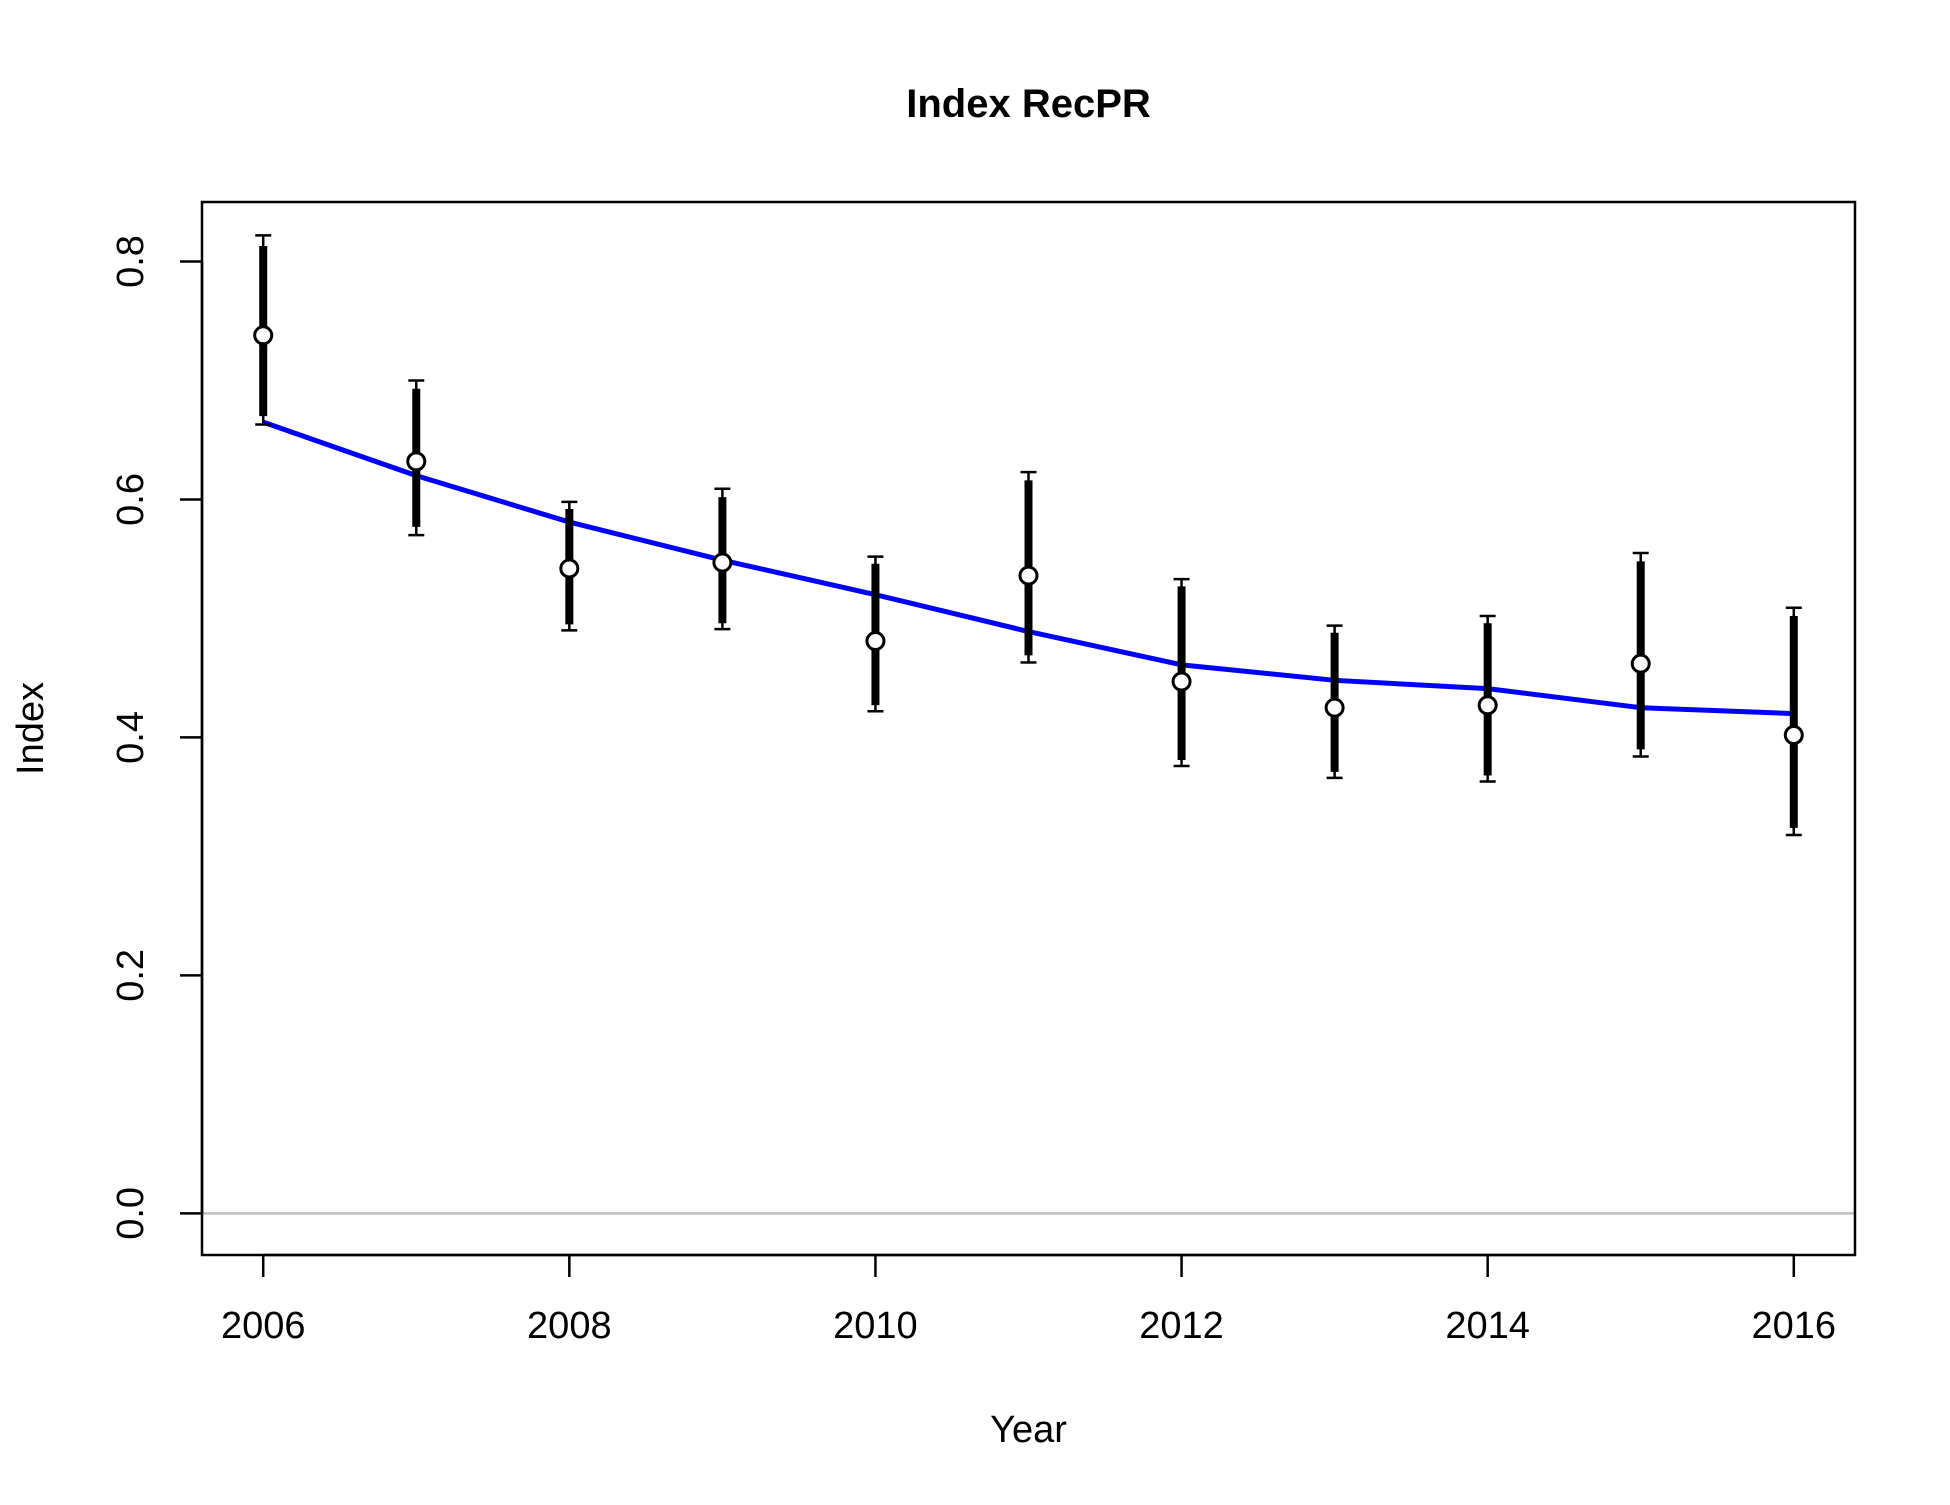 This screenshot has width=1950, height=1505. I want to click on y-tick-label: 0.0, so click(131, 1213).